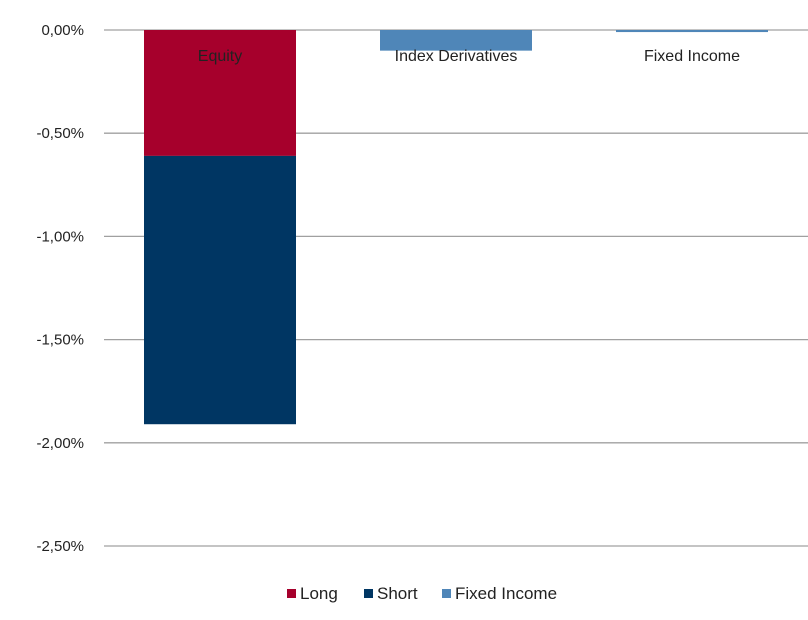 This screenshot has height=620, width=808. Describe the element at coordinates (220, 93) in the screenshot. I see `bar-equity-long` at that location.